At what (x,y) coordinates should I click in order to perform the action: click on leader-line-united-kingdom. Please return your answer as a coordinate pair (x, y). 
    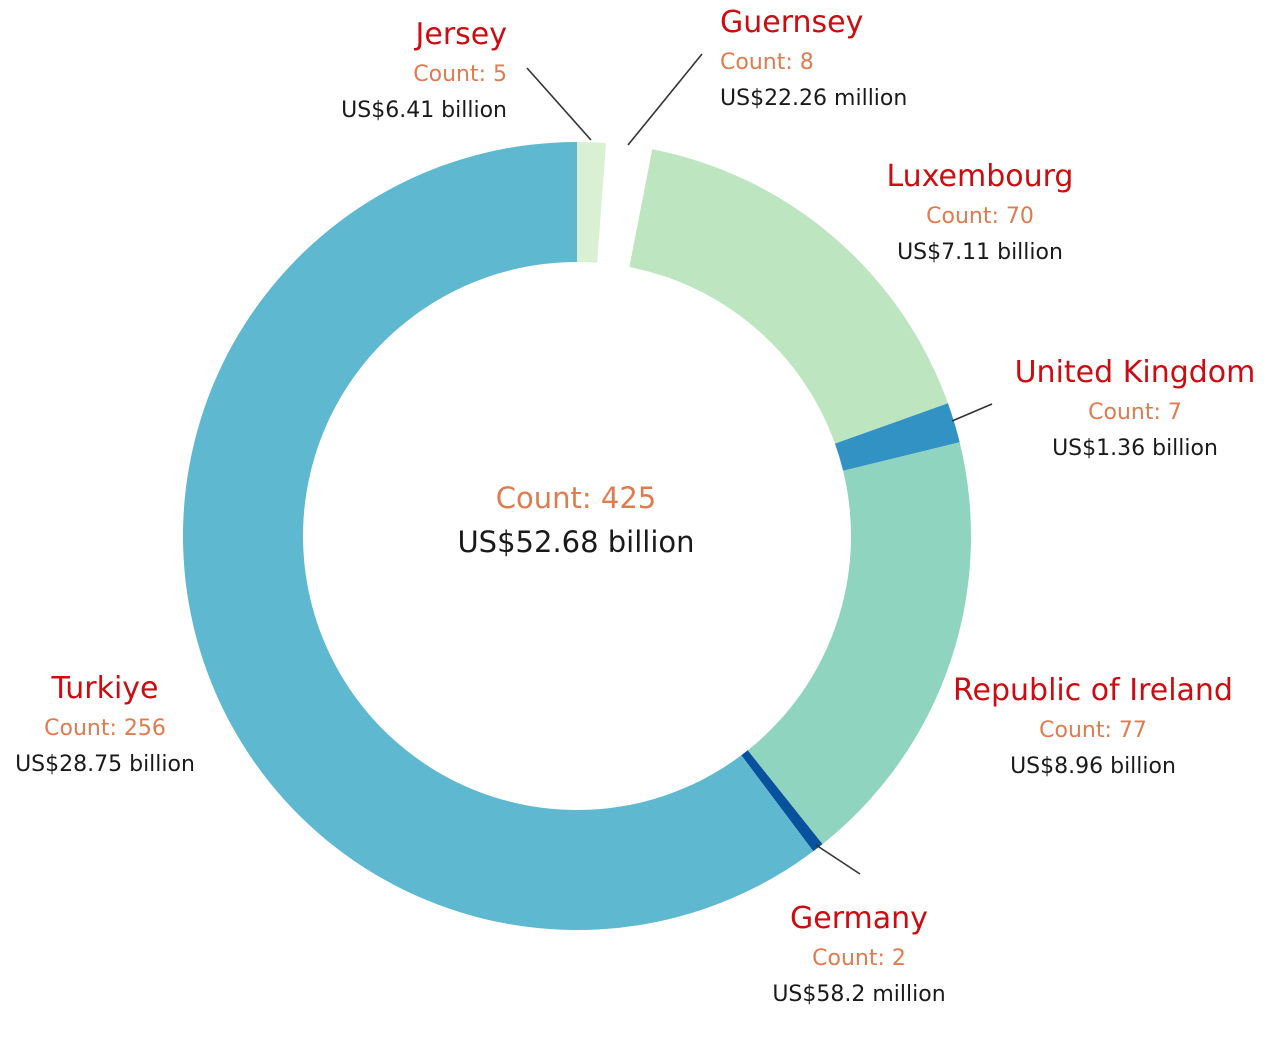
    Looking at the image, I should click on (972, 412).